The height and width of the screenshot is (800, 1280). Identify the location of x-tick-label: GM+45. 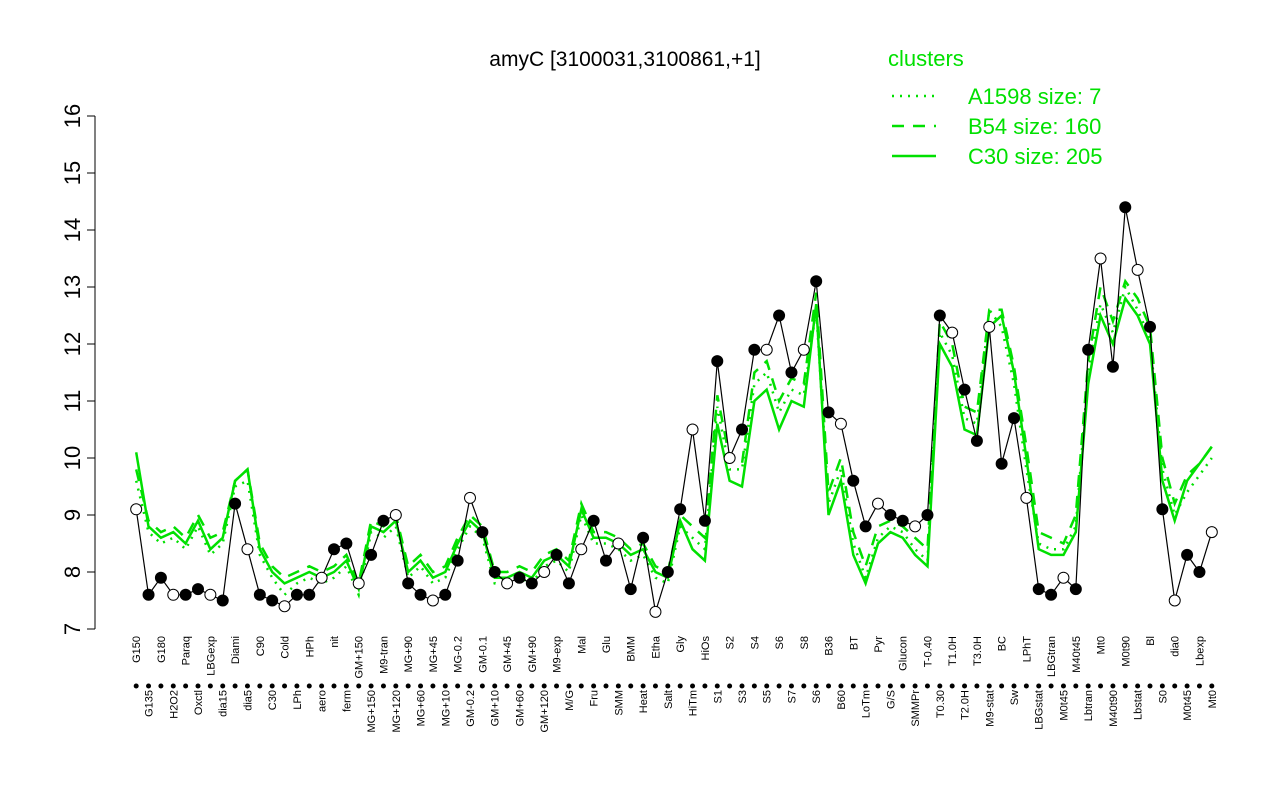
(508, 654).